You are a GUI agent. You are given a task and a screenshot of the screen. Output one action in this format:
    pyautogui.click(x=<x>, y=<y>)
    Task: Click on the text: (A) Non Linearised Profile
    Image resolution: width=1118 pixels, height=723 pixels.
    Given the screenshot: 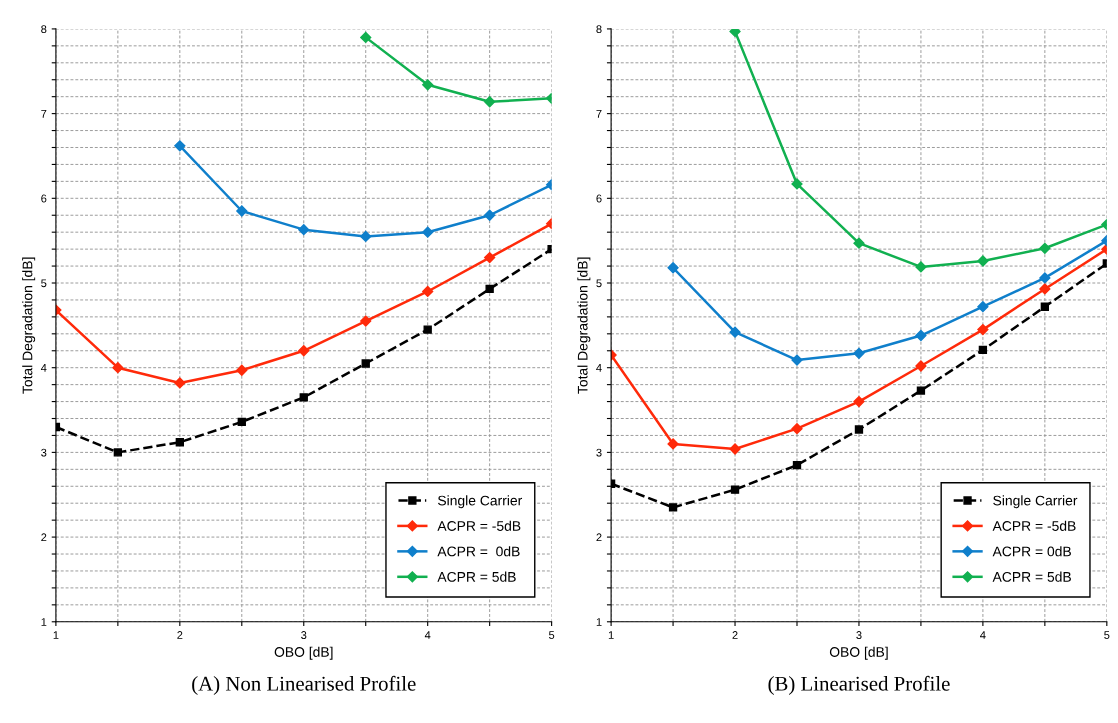 What is the action you would take?
    pyautogui.click(x=304, y=685)
    